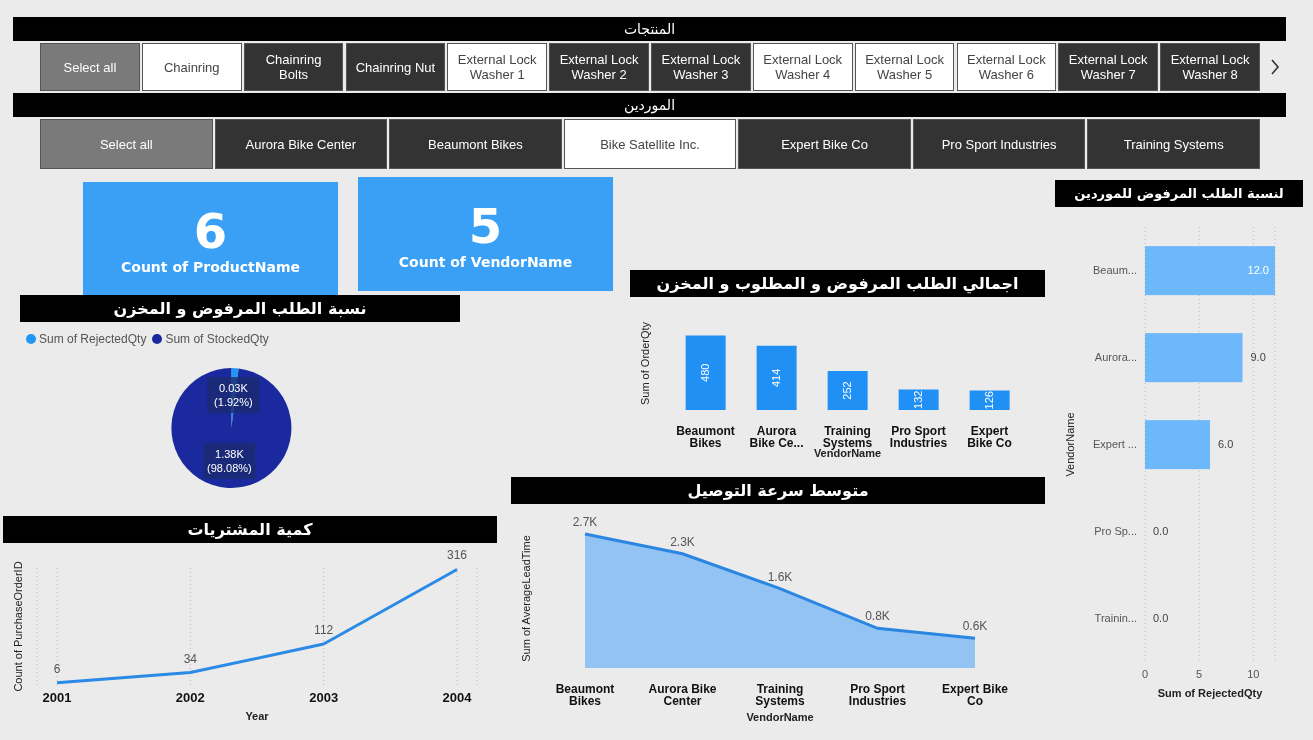 This screenshot has width=1313, height=740. I want to click on text: External Lock Washer 2, so click(599, 67).